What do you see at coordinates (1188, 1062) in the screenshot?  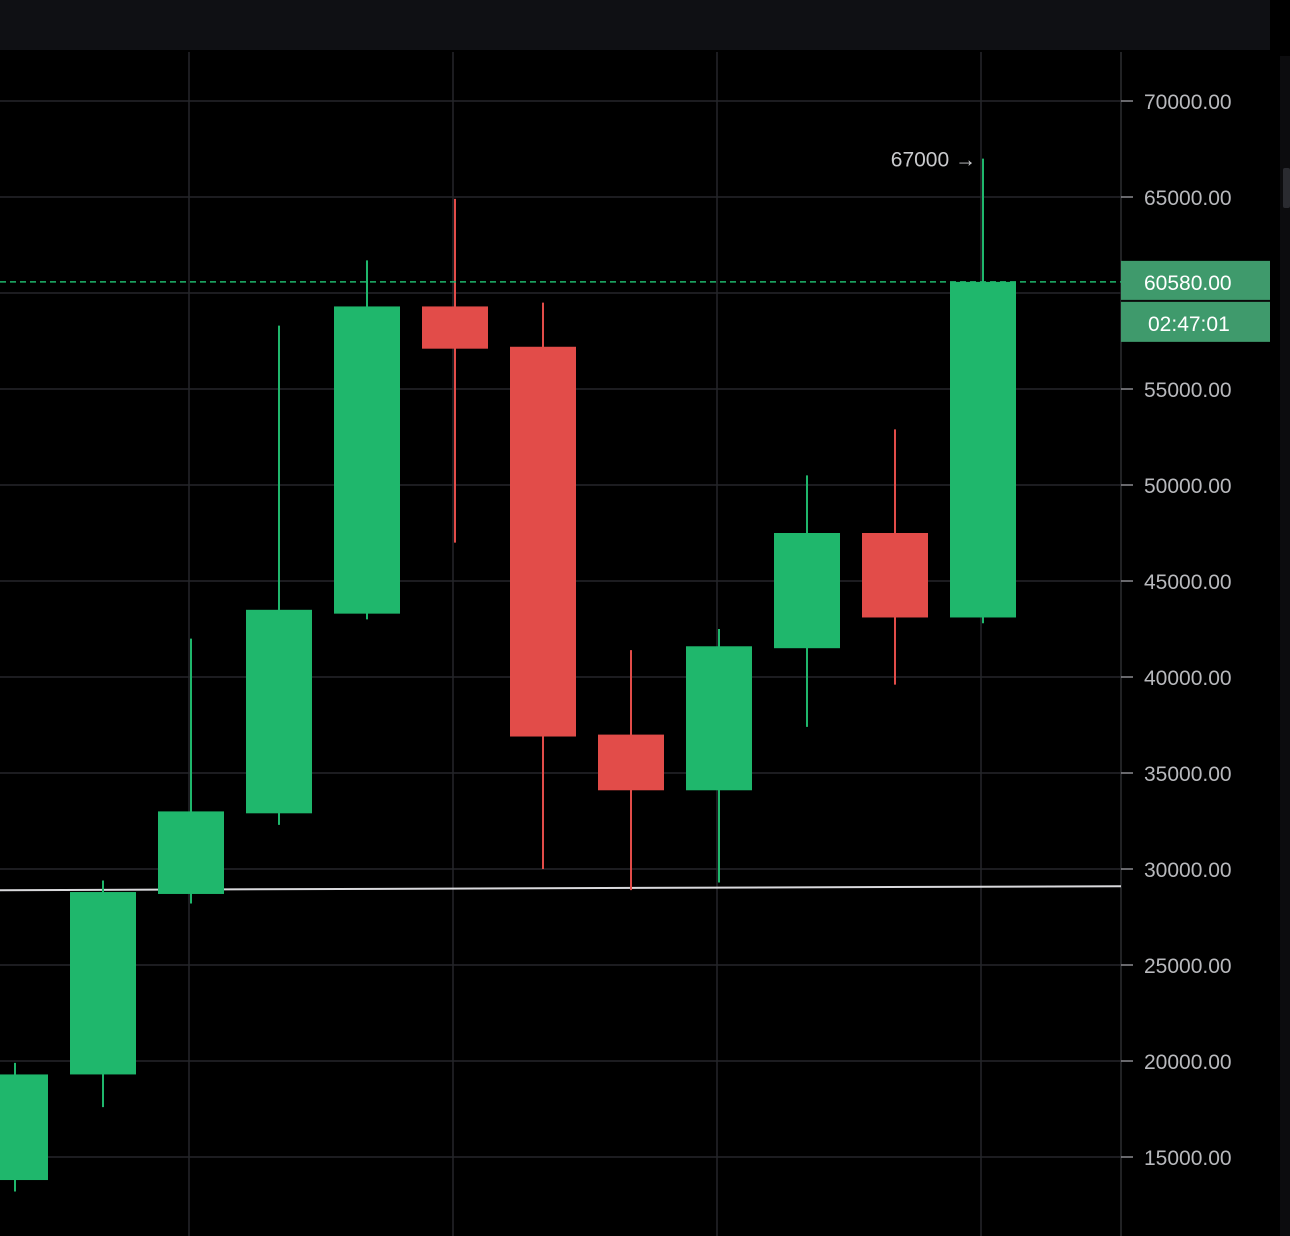 I see `axis-tick-label: 20000.00` at bounding box center [1188, 1062].